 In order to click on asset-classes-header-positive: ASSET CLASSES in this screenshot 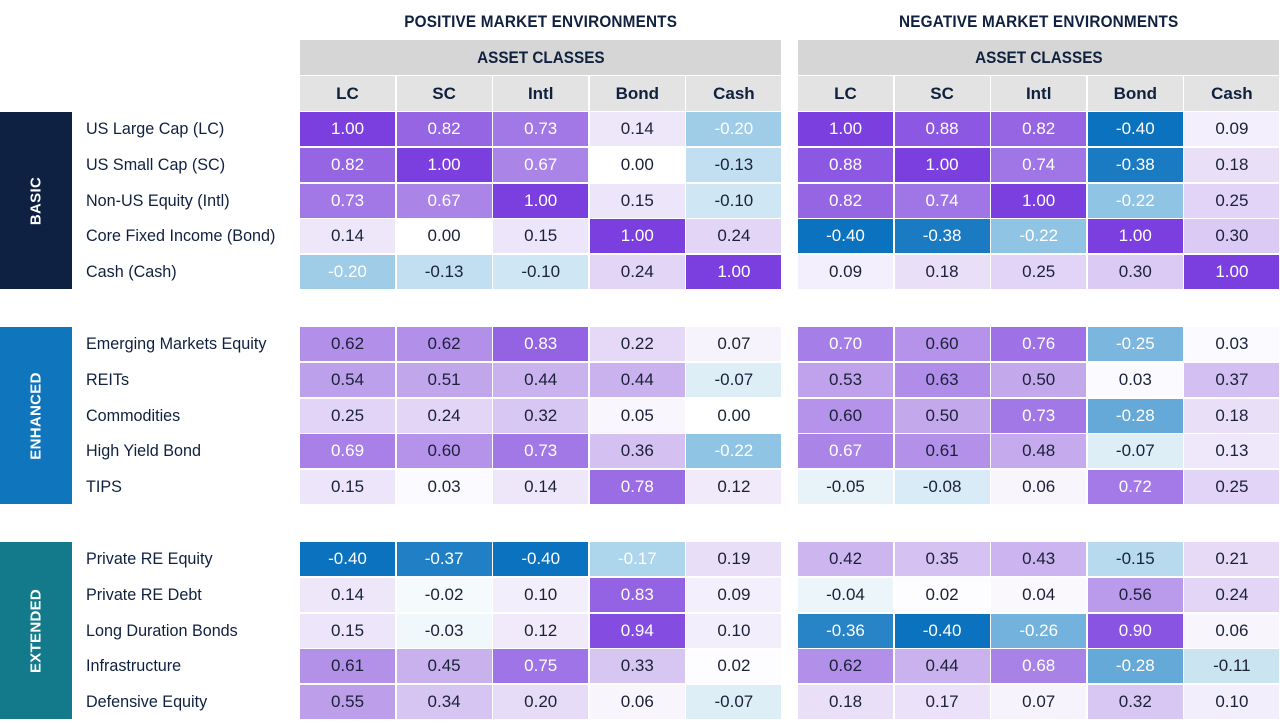, I will do `click(541, 57)`.